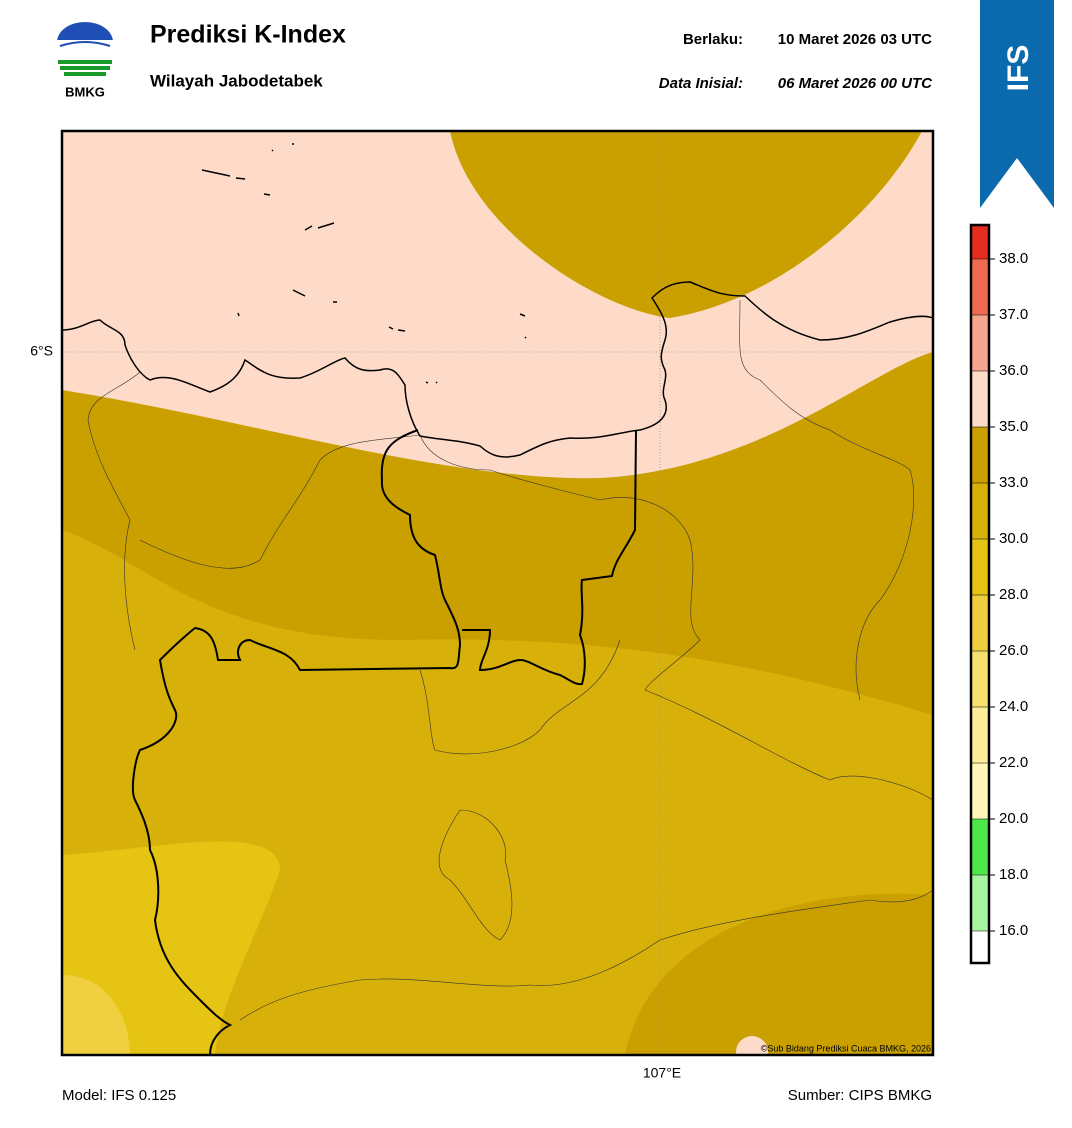 This screenshot has width=1072, height=1128. What do you see at coordinates (119, 1095) in the screenshot?
I see `footer-model: Model: IFS 0.125` at bounding box center [119, 1095].